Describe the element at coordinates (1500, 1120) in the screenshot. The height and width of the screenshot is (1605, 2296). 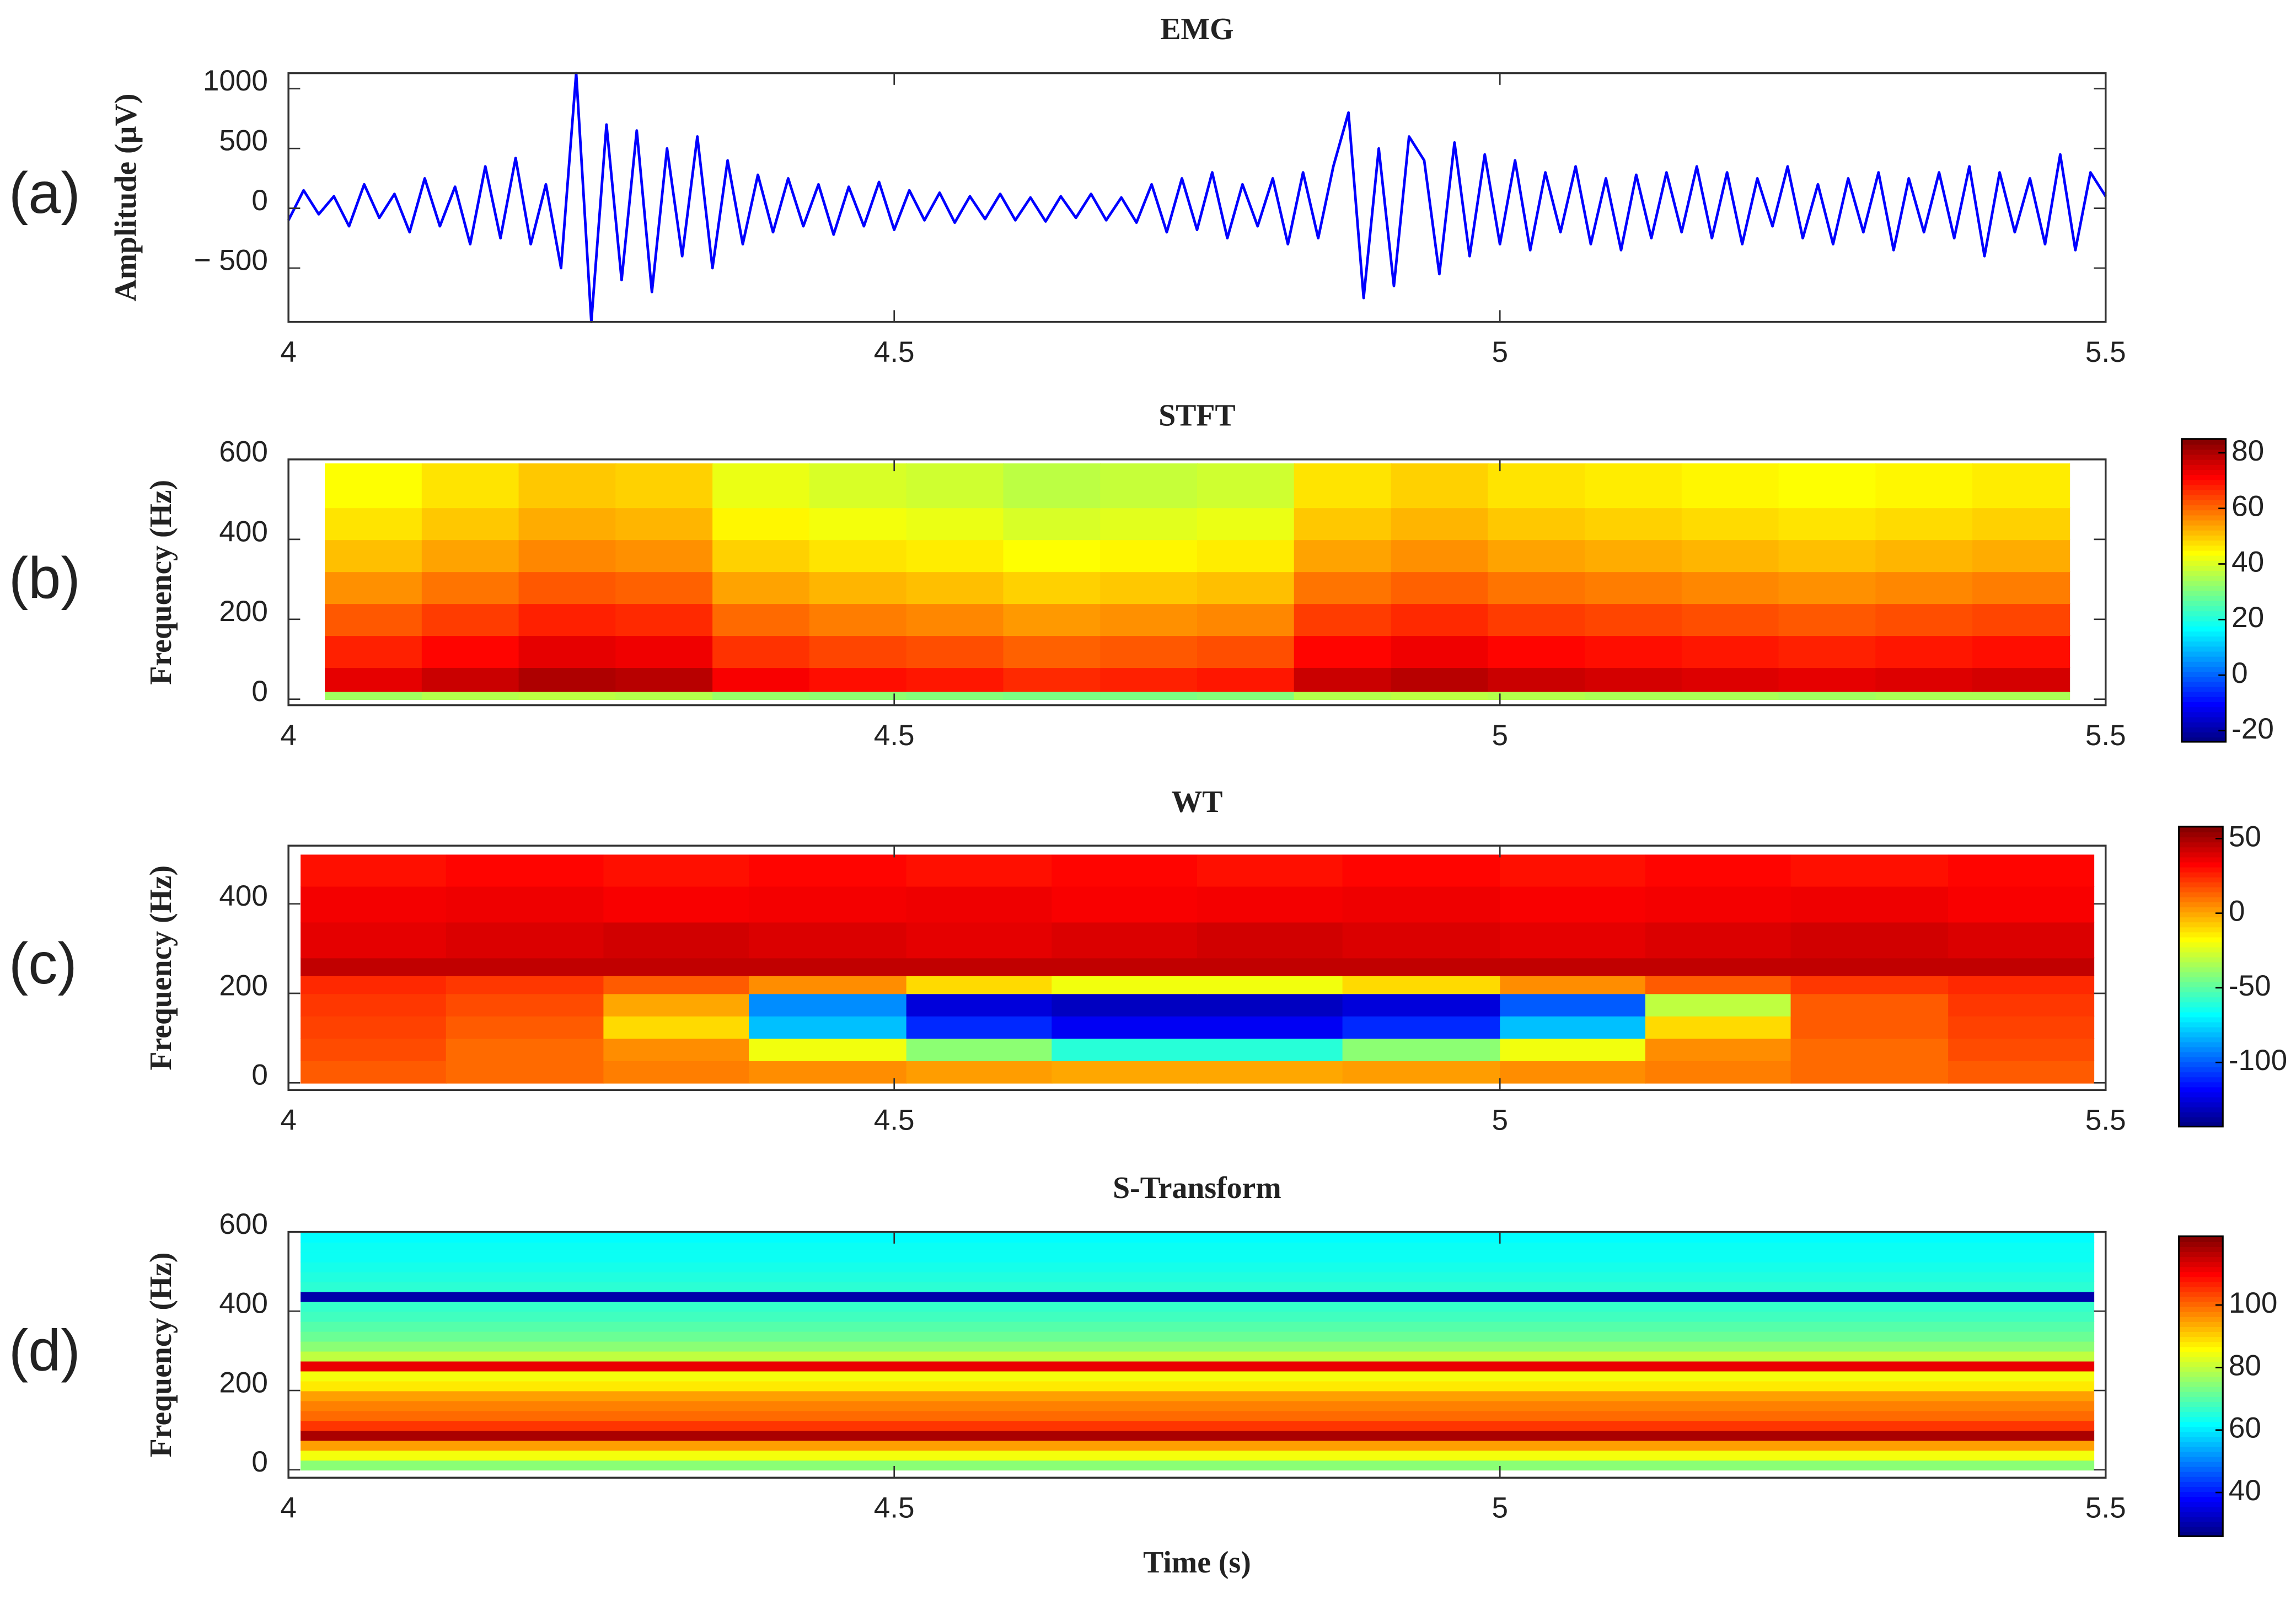
I see `x-tick-label: 5` at that location.